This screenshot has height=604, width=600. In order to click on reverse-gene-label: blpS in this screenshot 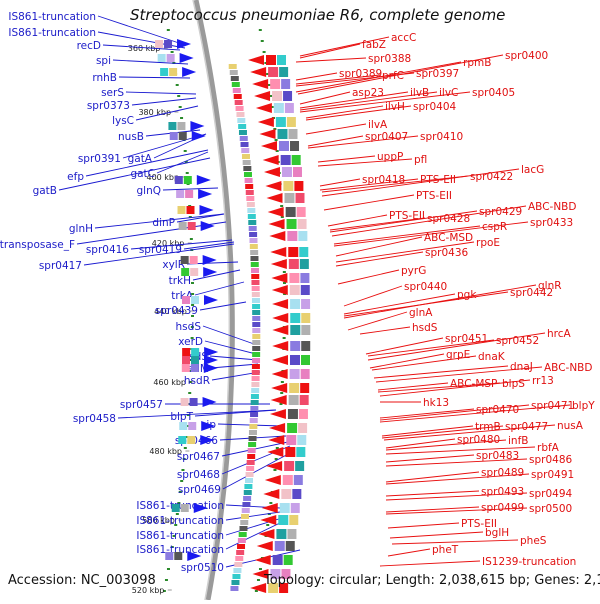, I will do `click(513, 384)`.